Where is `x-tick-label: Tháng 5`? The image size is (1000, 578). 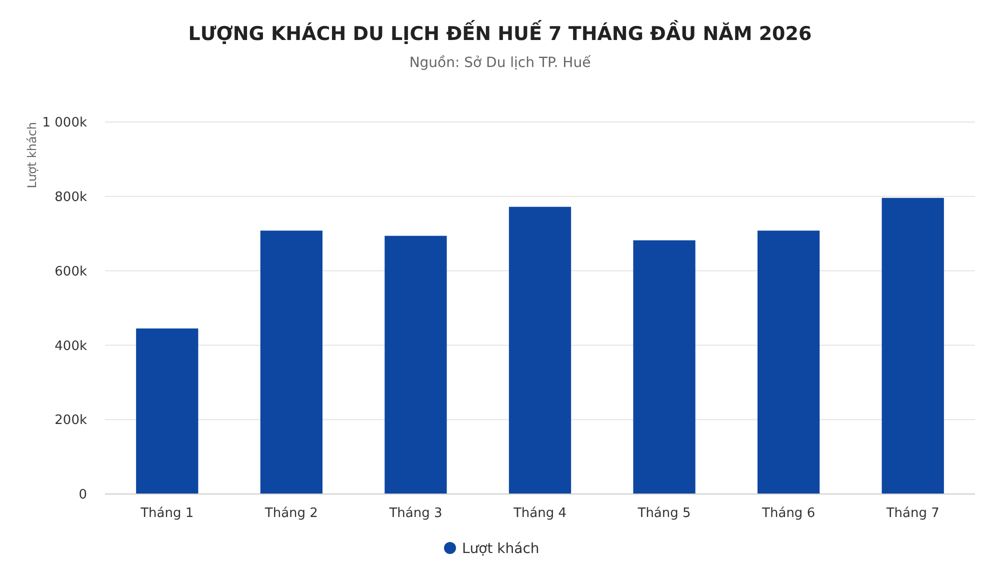
x-tick-label: Tháng 5 is located at coordinates (663, 513).